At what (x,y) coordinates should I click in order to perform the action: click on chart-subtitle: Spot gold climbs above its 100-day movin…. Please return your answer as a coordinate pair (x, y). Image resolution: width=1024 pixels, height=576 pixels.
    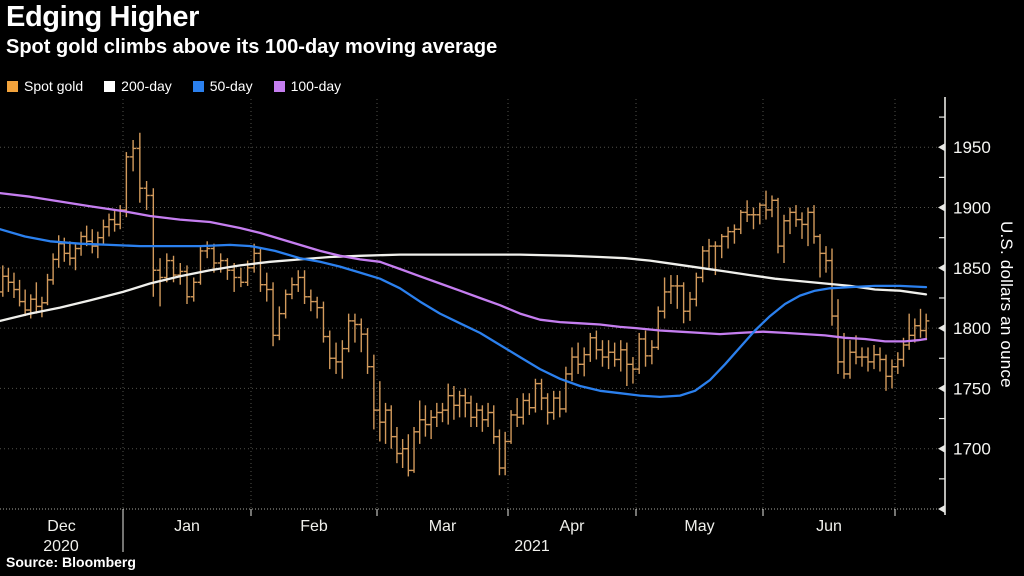
    Looking at the image, I should click on (252, 47).